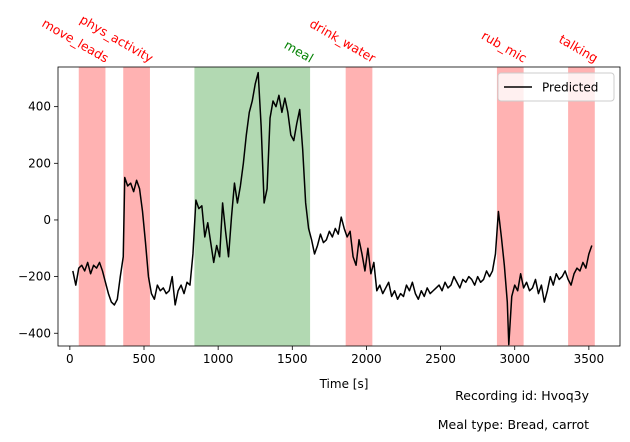 This screenshot has width=630, height=442. What do you see at coordinates (218, 359) in the screenshot?
I see `x-tick-label: 1000` at bounding box center [218, 359].